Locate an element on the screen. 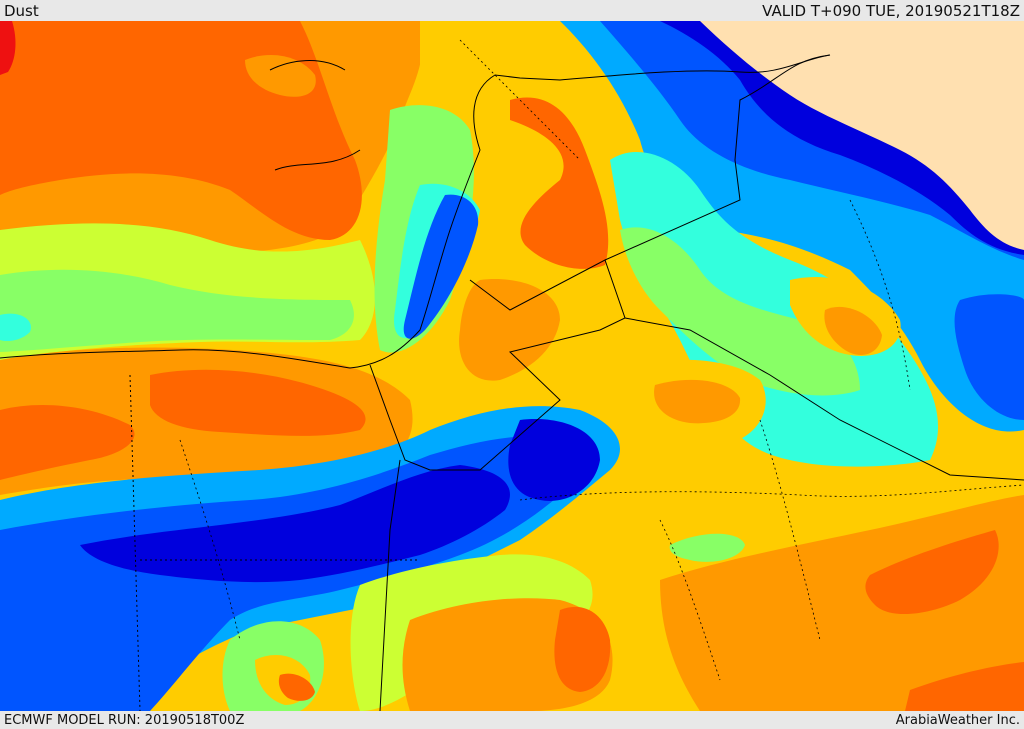 This screenshot has height=729, width=1024. arabia-east-orange is located at coordinates (842, 603).